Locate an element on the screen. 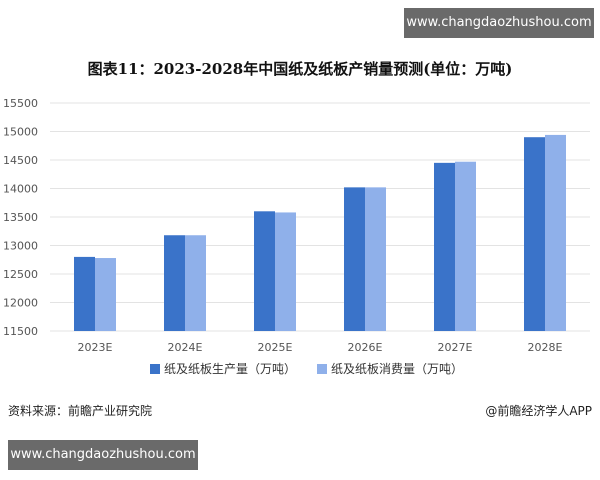 The image size is (600, 480). y-tick-label: 12500 is located at coordinates (20, 274).